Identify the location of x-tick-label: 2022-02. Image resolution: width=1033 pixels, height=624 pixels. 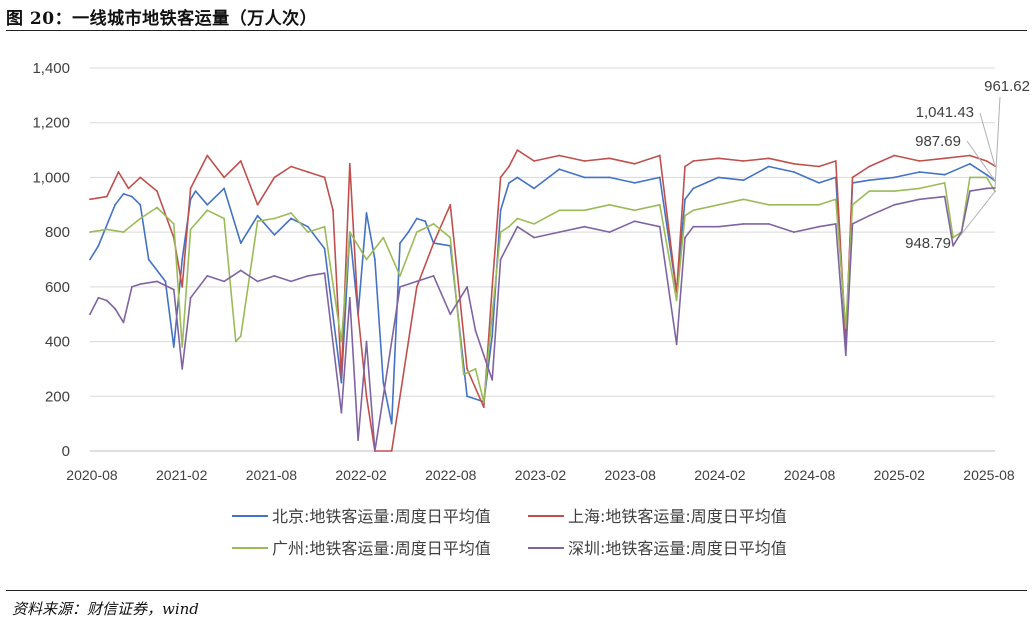
(361, 475).